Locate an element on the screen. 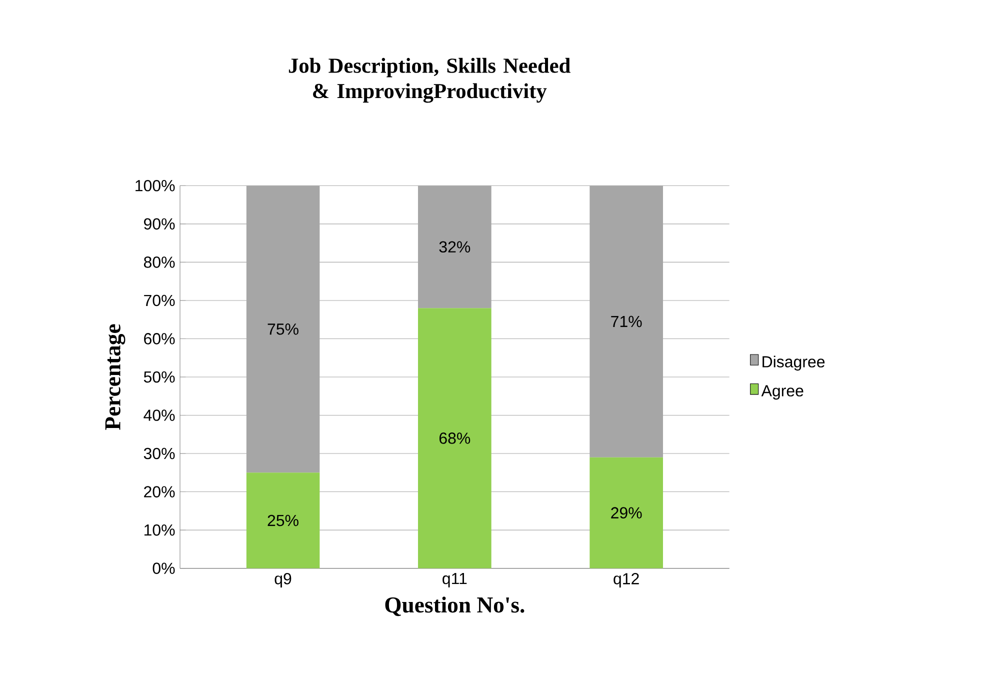 The height and width of the screenshot is (695, 985). y-tick-label: 20% is located at coordinates (159, 492).